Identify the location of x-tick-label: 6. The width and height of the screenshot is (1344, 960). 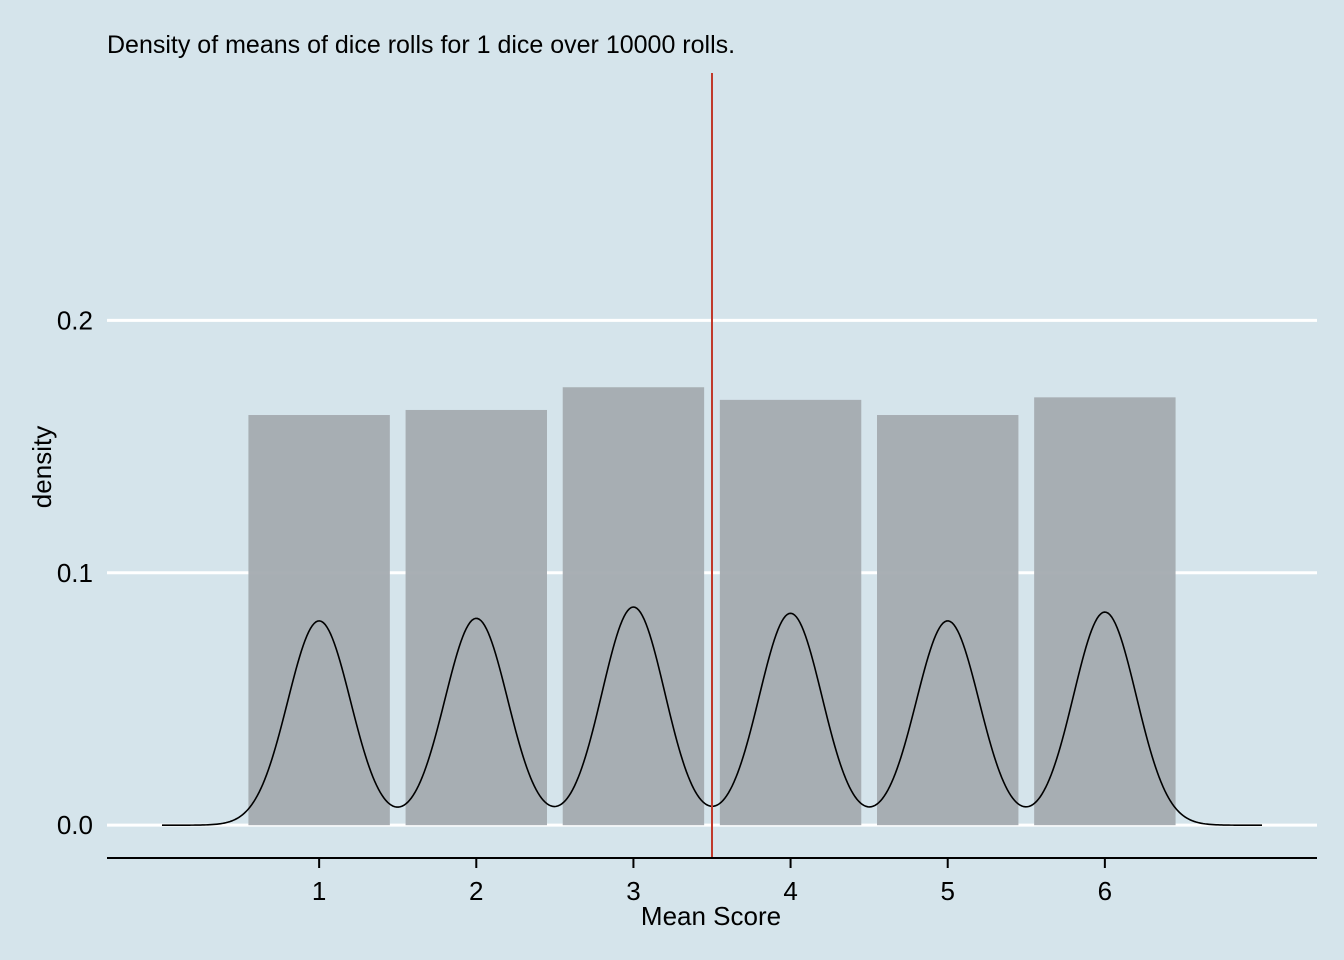
(1105, 891).